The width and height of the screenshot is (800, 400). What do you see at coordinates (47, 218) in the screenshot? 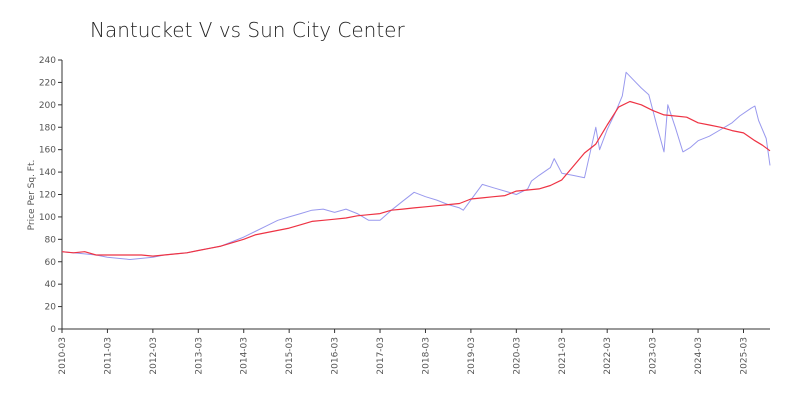
I see `y-tick-label: 100` at bounding box center [47, 218].